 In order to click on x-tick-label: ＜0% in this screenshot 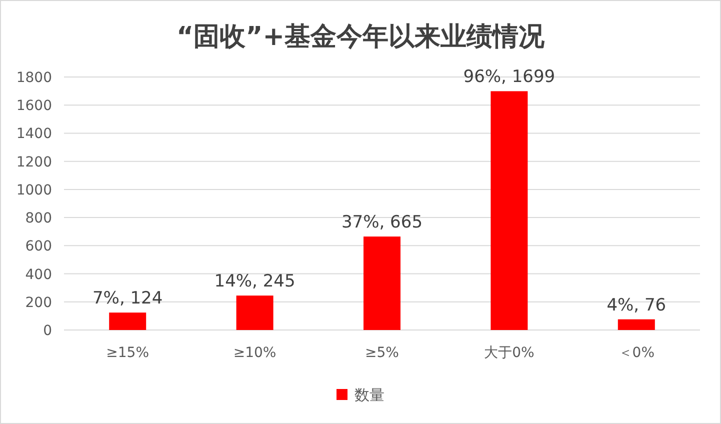, I will do `click(636, 353)`.